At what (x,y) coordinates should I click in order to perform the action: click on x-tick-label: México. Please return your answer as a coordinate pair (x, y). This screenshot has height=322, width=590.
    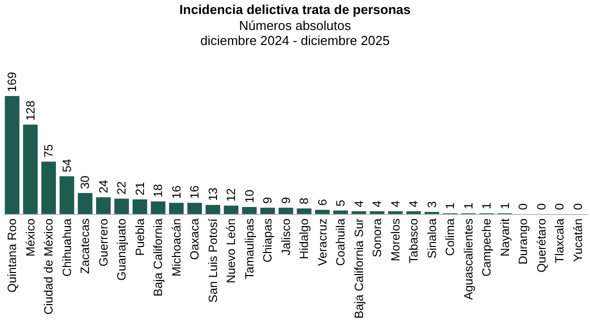
    Looking at the image, I should click on (30, 237).